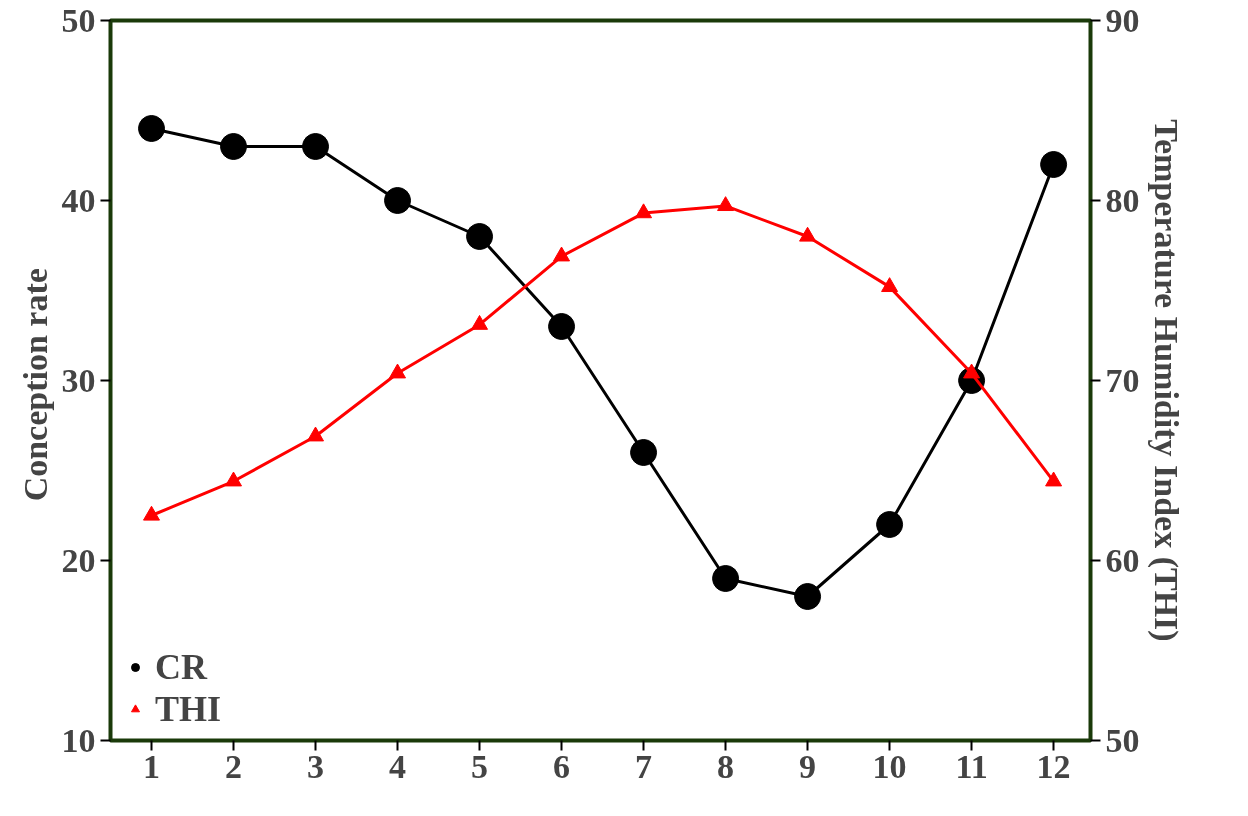 This screenshot has height=816, width=1248. What do you see at coordinates (78, 380) in the screenshot?
I see `y-tick-label: 30` at bounding box center [78, 380].